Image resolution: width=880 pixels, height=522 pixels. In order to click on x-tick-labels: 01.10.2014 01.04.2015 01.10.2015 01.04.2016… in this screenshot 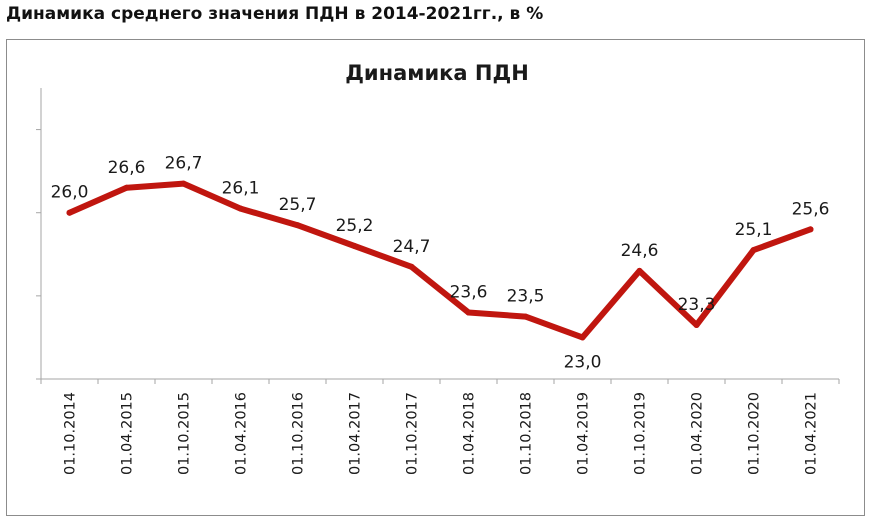, I will do `click(441, 433)`.